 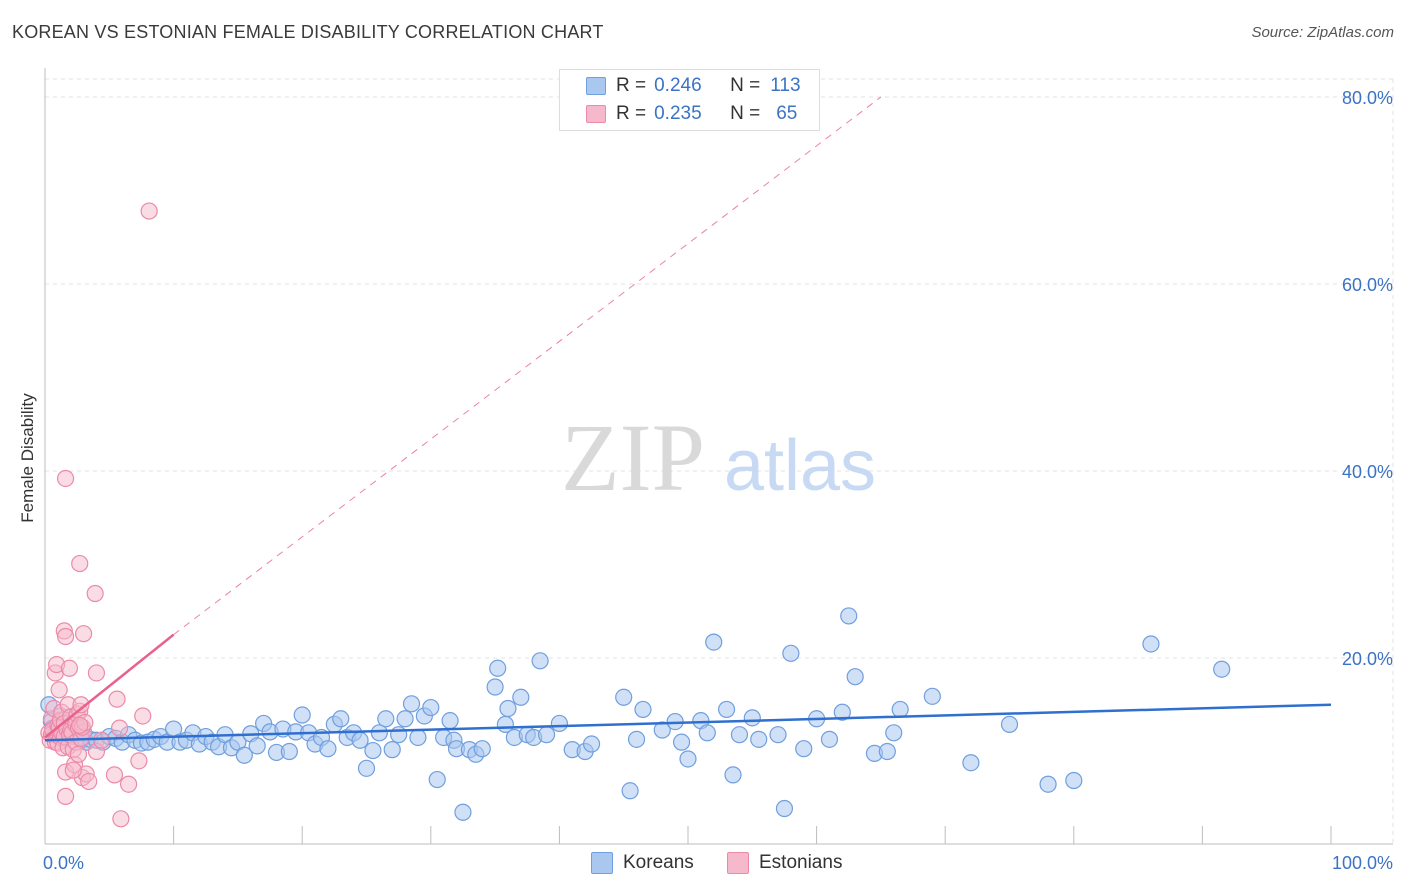 I want to click on x-tick-label-min: 0.0%, so click(x=63, y=863).